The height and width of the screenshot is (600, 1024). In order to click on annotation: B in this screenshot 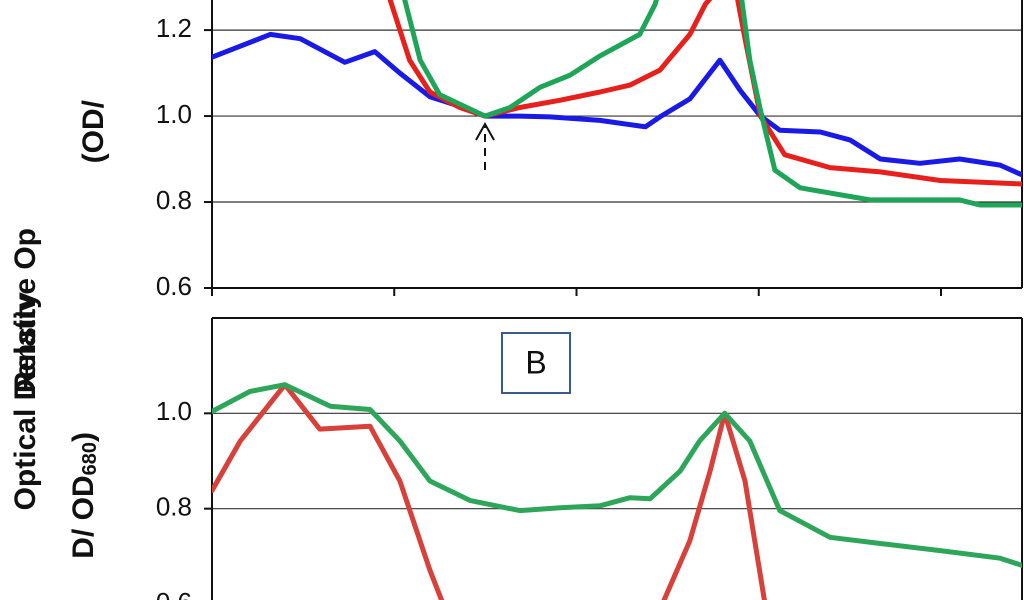, I will do `click(535, 362)`.